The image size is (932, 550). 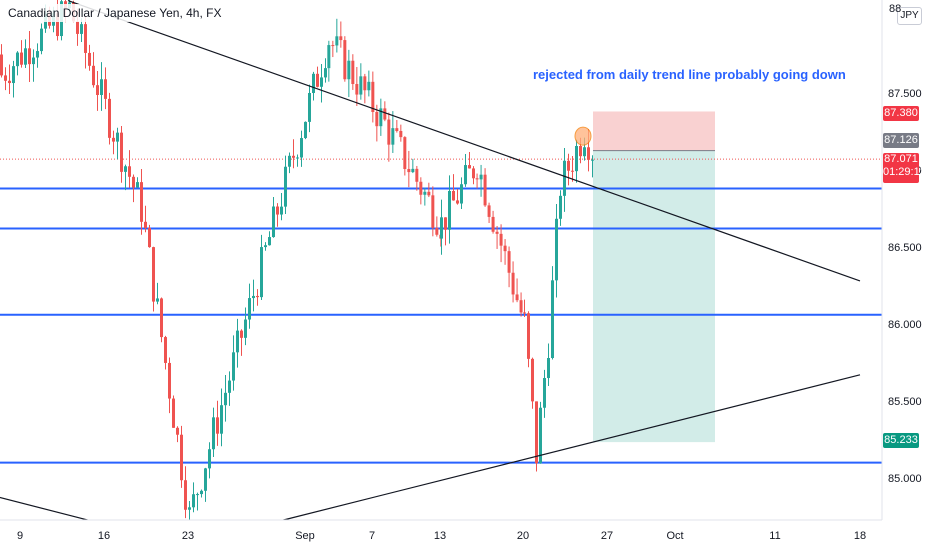 I want to click on position-zones, so click(x=654, y=277).